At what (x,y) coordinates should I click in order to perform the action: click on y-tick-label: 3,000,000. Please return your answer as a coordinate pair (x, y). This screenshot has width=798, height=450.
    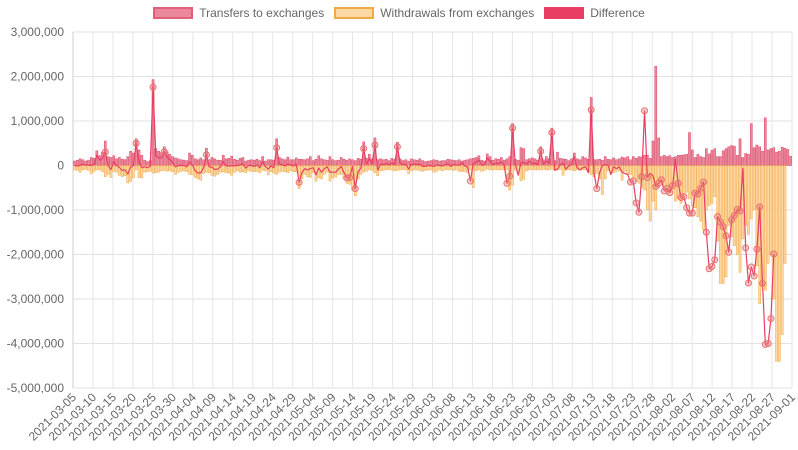
    Looking at the image, I should click on (38, 32).